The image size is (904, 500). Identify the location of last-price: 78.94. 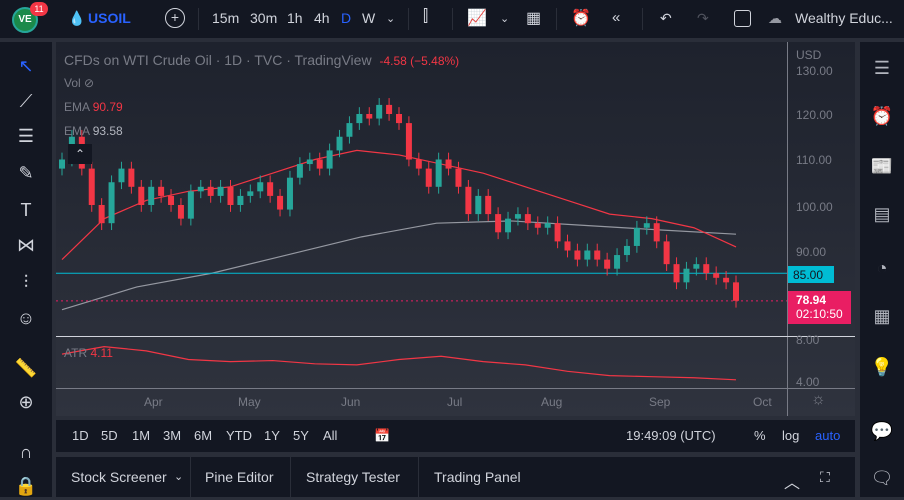
(811, 300).